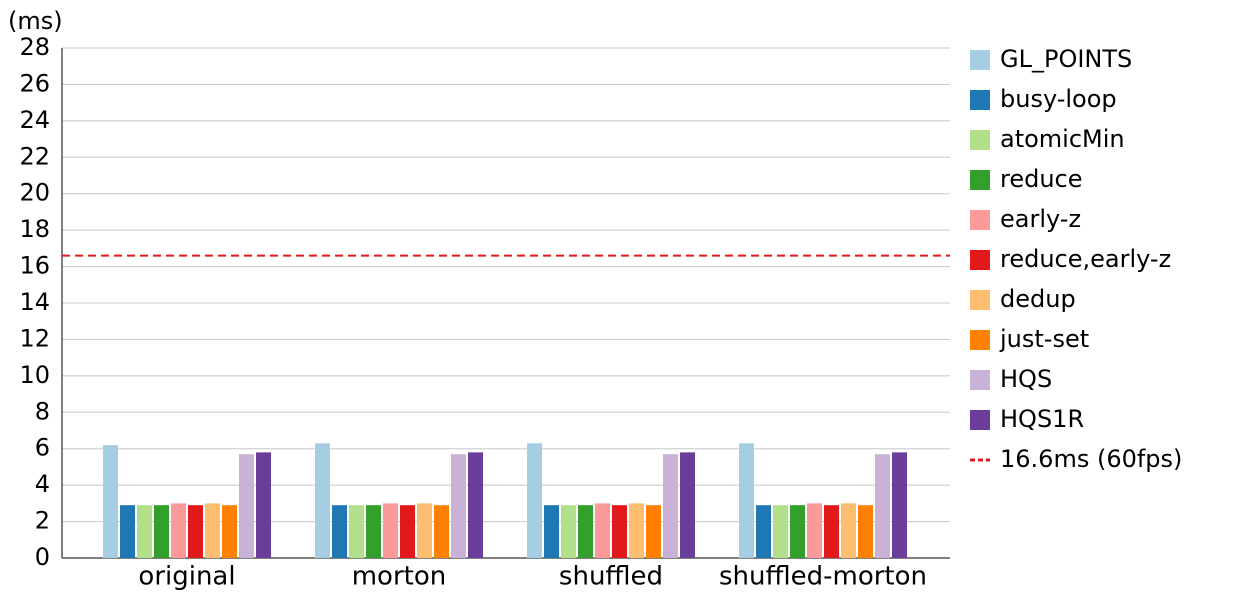 The image size is (1240, 600). I want to click on legend-label: dedup, so click(1038, 299).